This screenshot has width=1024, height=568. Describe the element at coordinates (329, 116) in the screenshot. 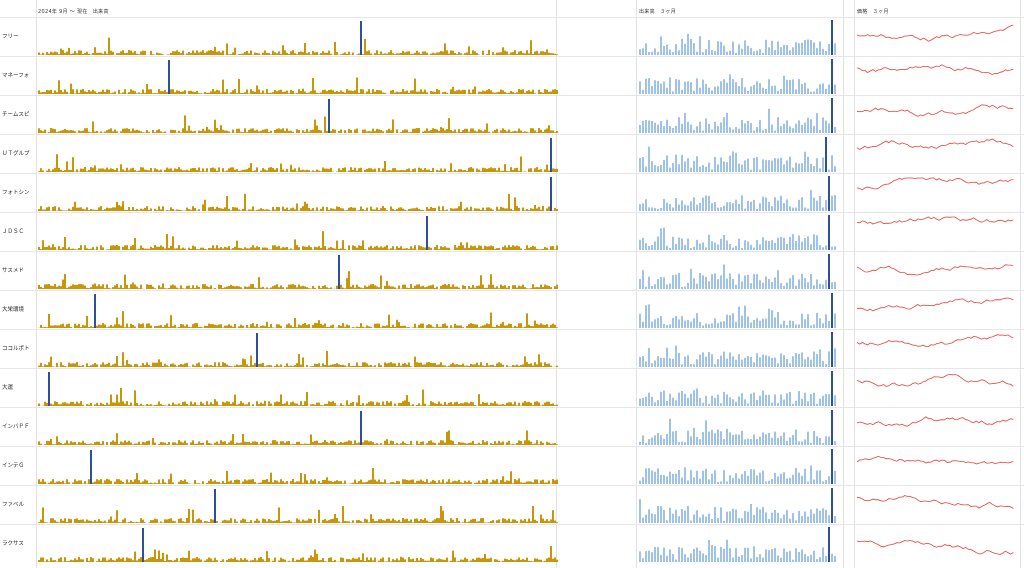

I see `highlight-bar` at that location.